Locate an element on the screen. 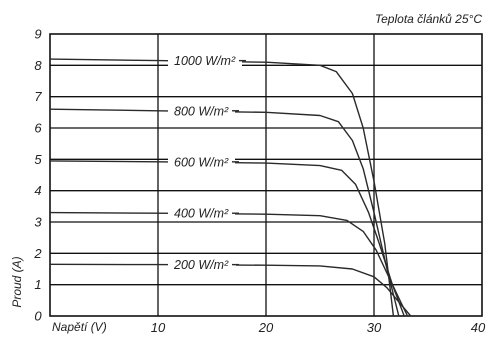  y-tick-label: 4 is located at coordinates (37, 190).